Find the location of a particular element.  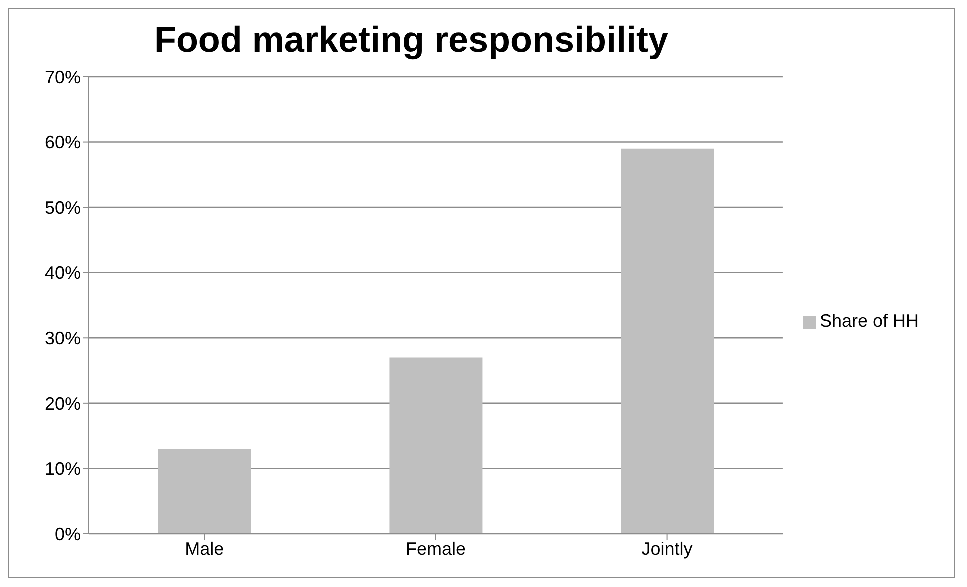

y-tick-label: 30% is located at coordinates (62, 338).